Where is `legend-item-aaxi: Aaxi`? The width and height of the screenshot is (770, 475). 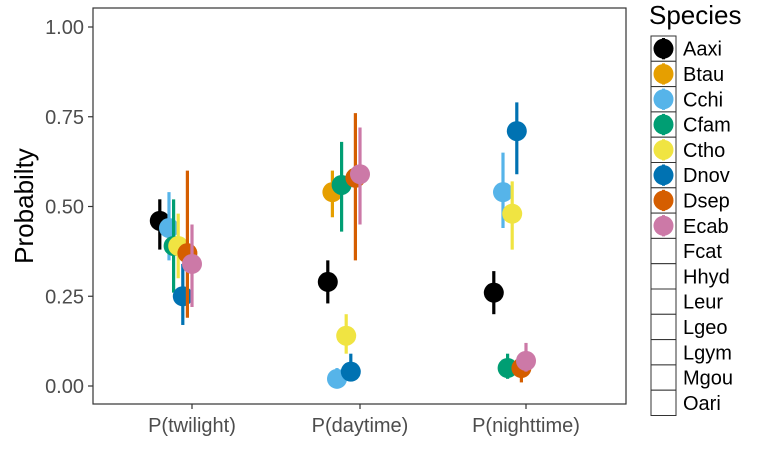 legend-item-aaxi: Aaxi is located at coordinates (686, 48).